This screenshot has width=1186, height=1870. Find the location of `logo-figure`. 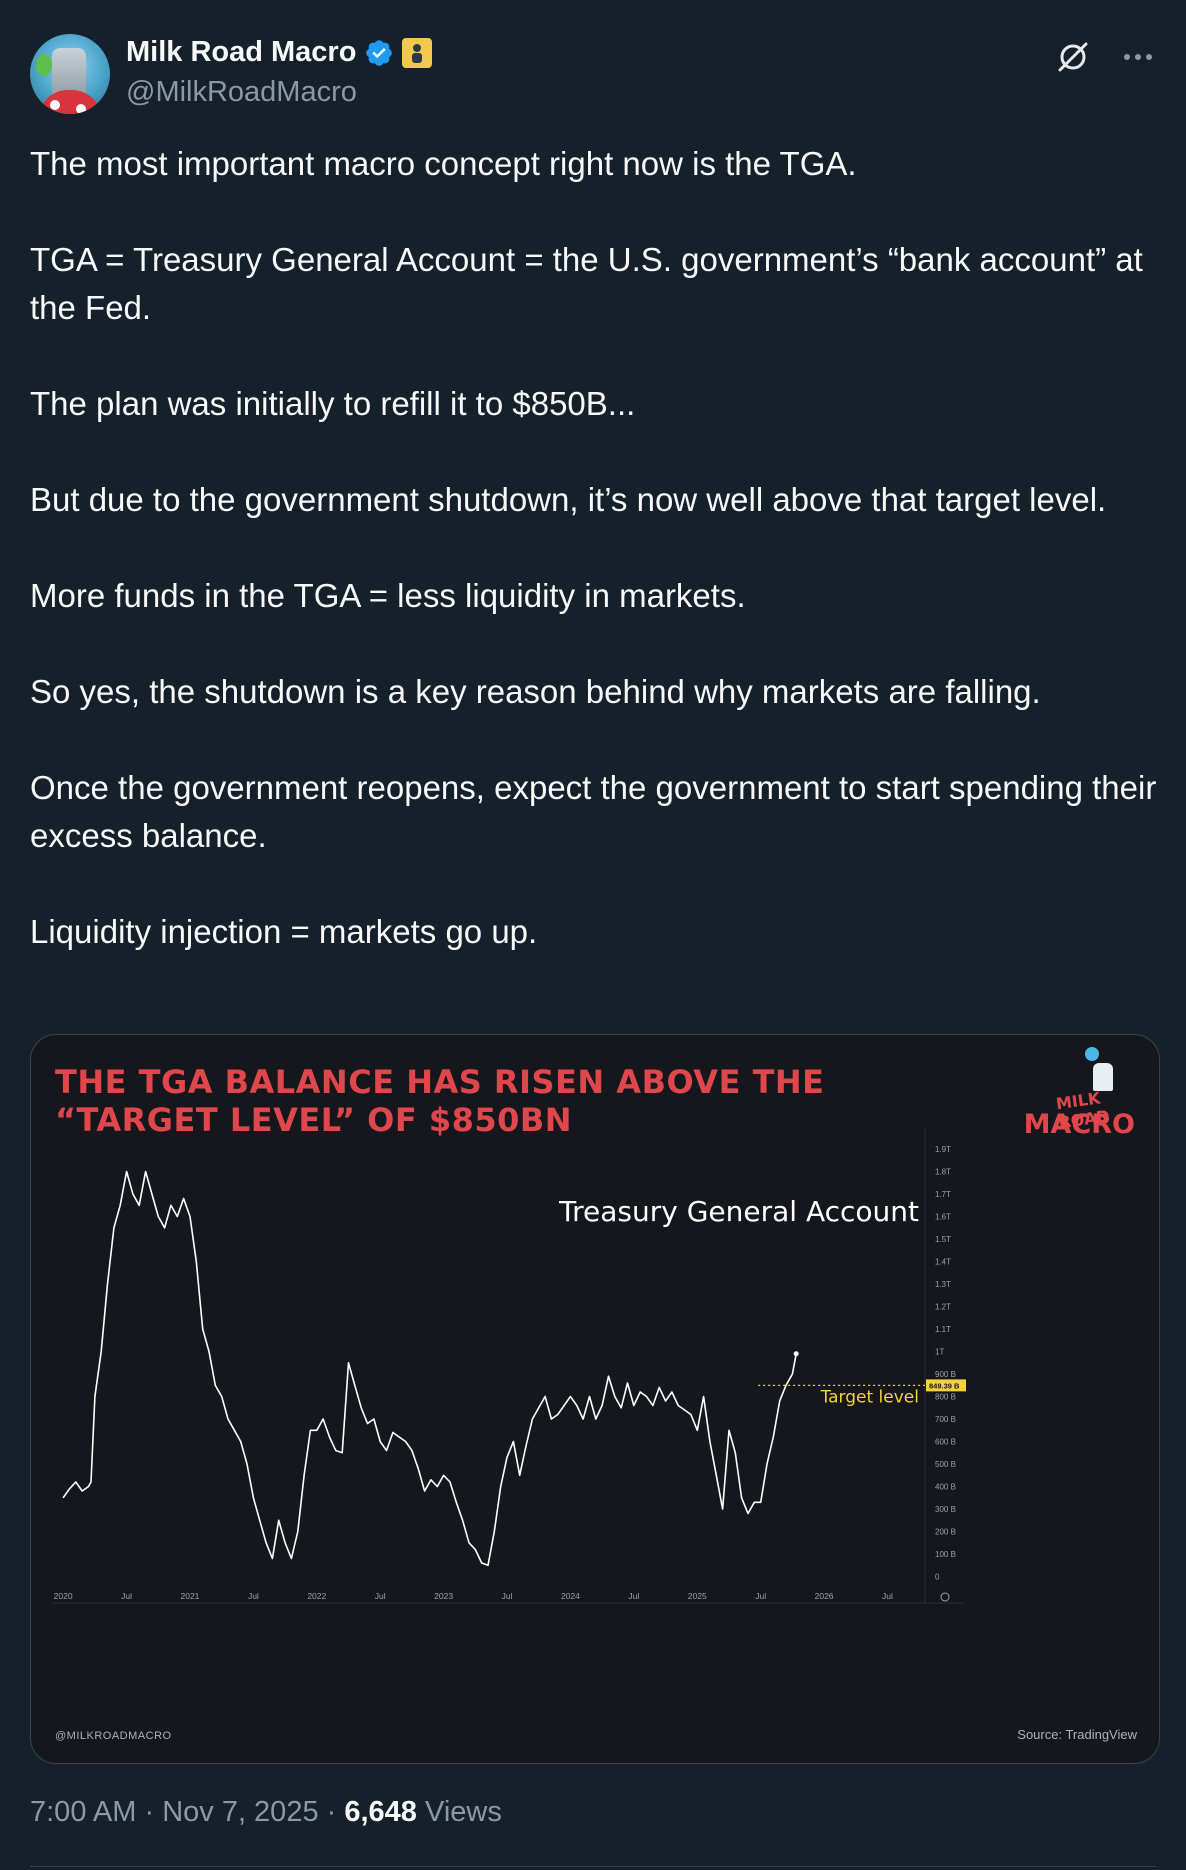

logo-figure is located at coordinates (1103, 1077).